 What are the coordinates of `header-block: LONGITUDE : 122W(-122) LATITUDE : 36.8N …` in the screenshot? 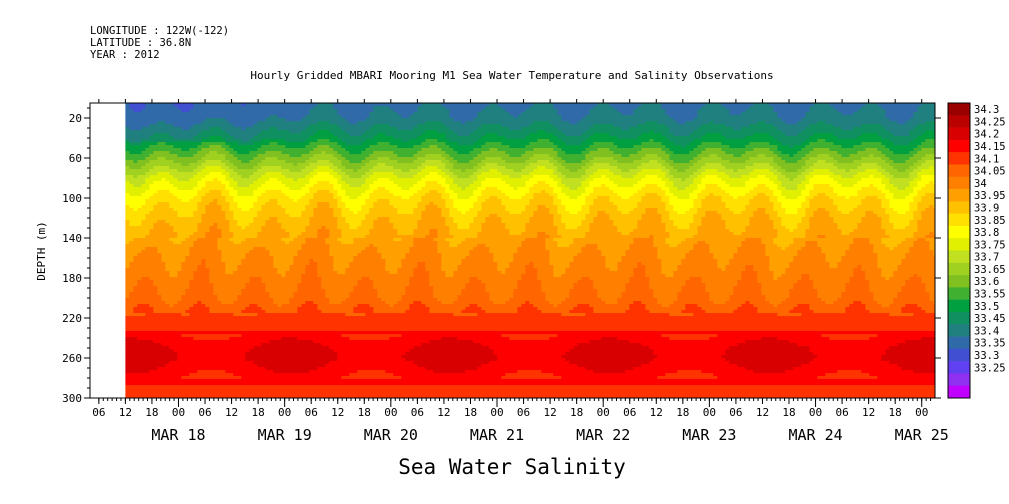 It's located at (159, 43).